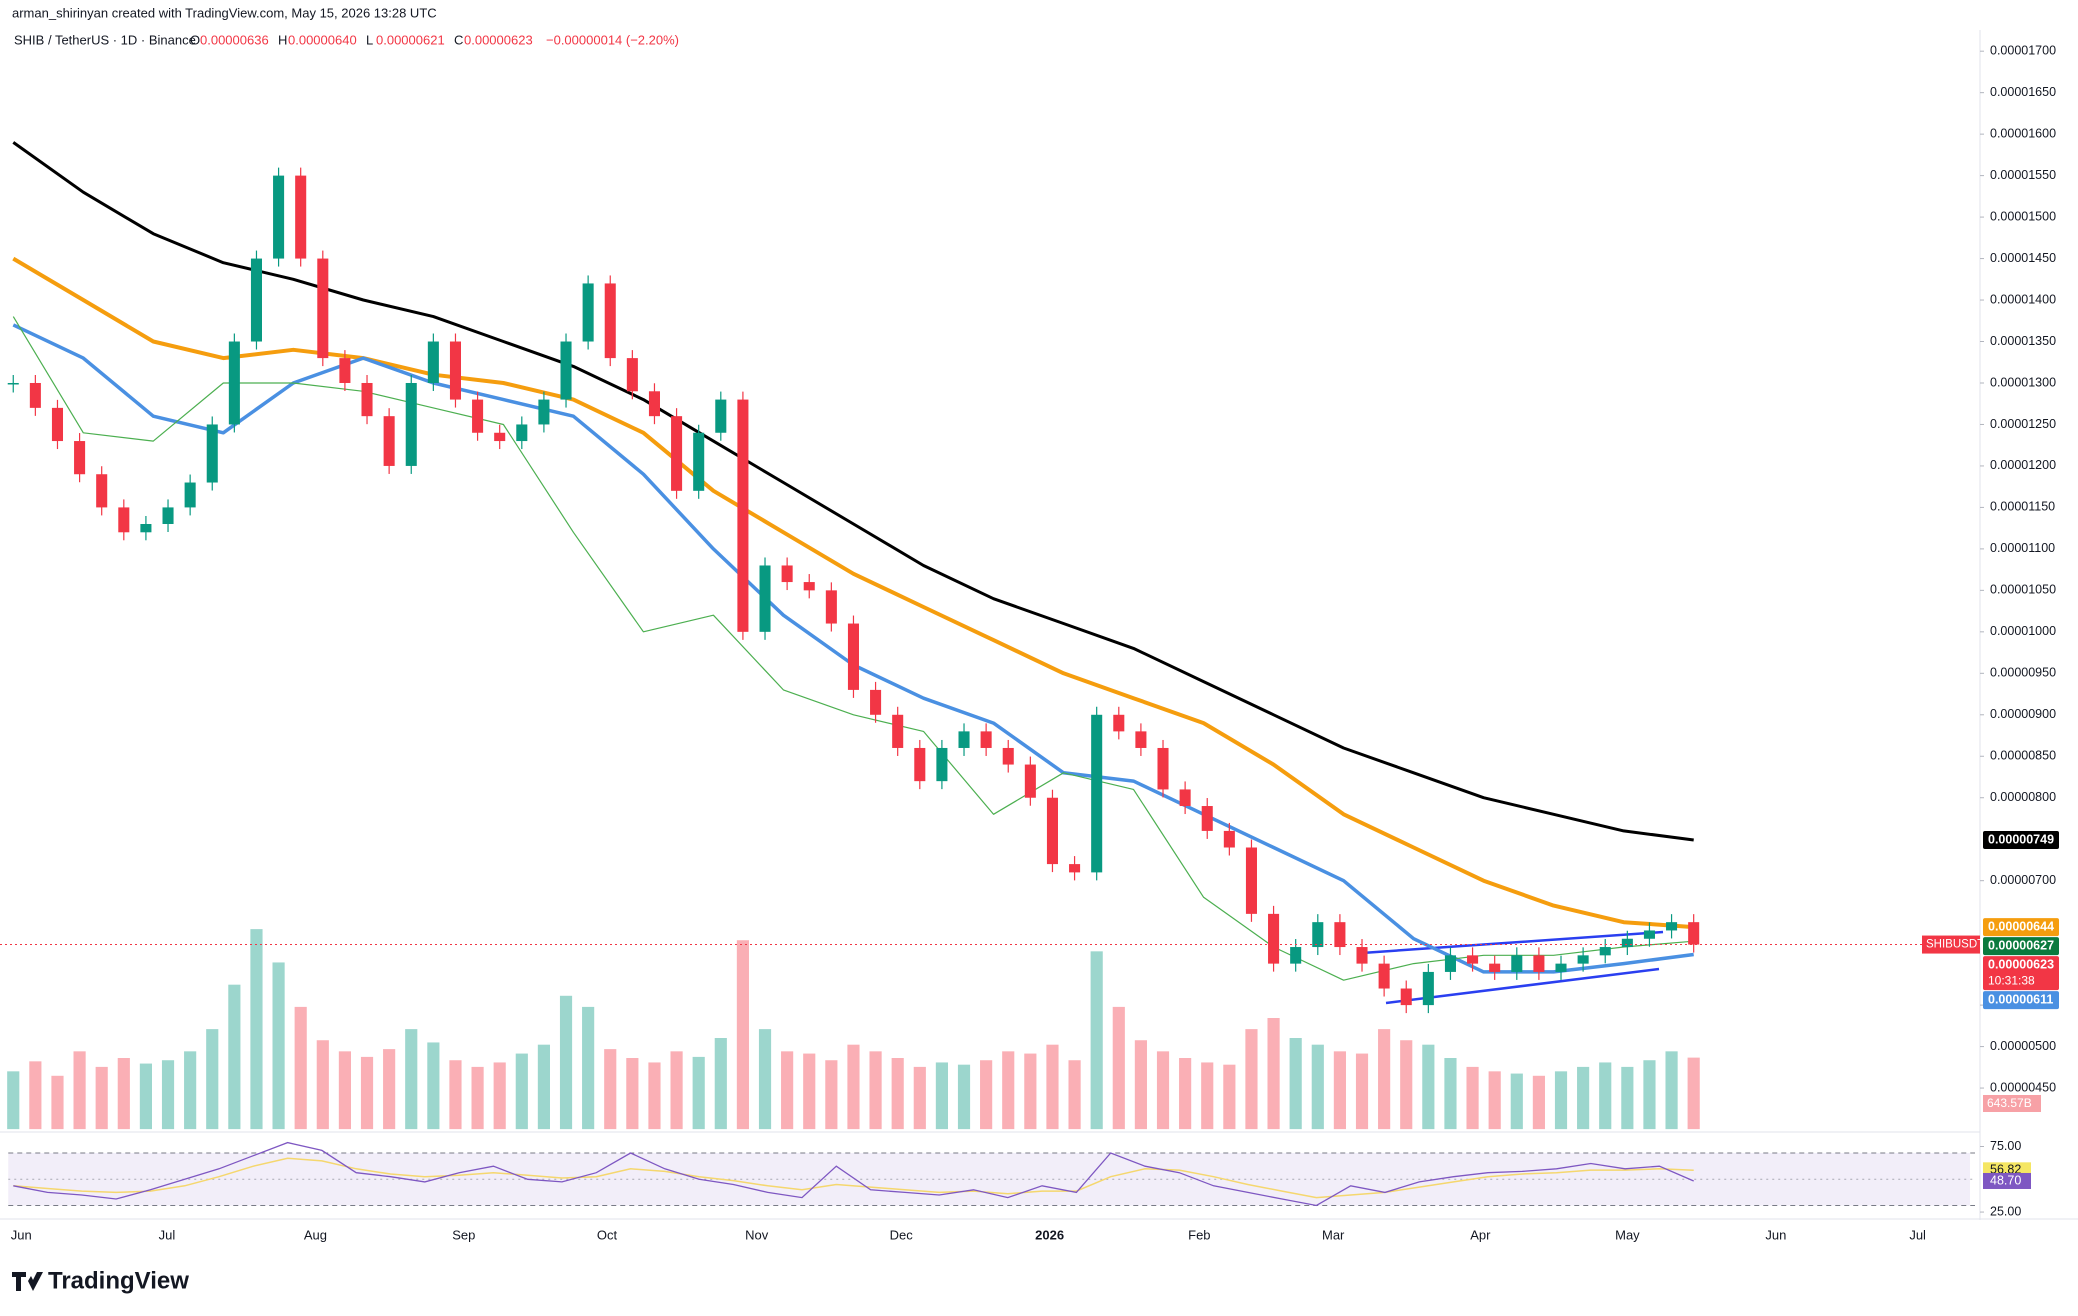 The width and height of the screenshot is (2078, 1316). I want to click on y-tick-label: 0.00000800, so click(2023, 797).